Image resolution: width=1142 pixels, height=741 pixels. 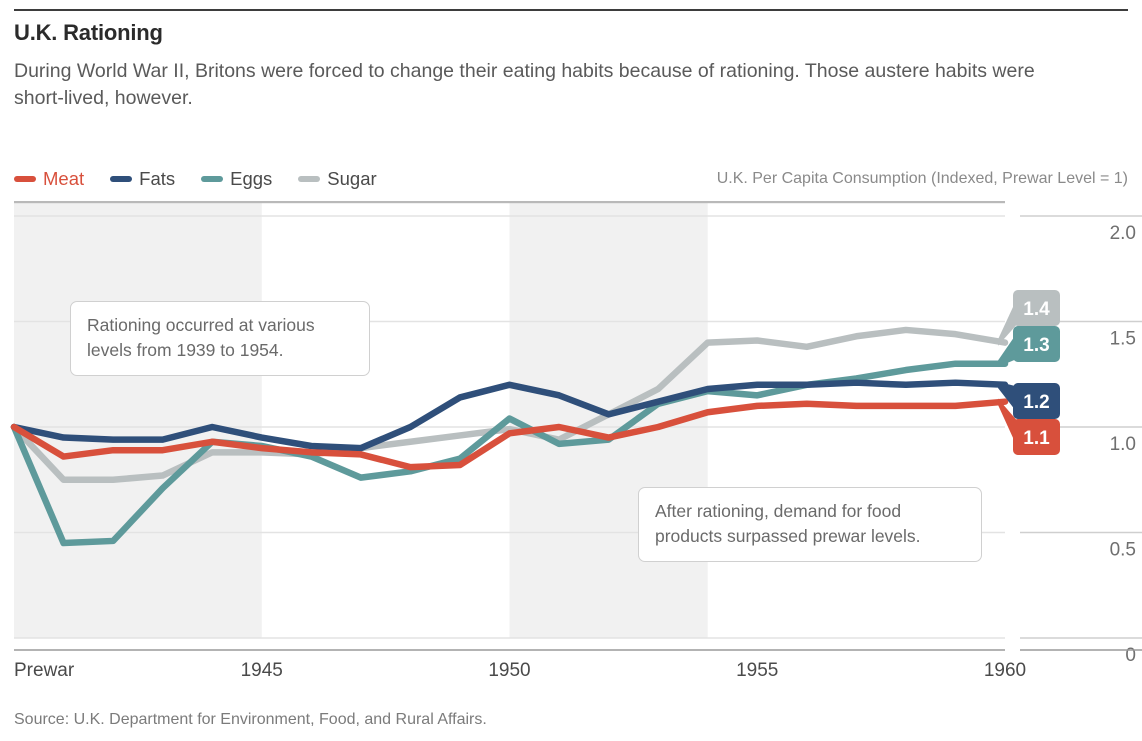 What do you see at coordinates (1130, 655) in the screenshot?
I see `y-axis-tick-label: 0` at bounding box center [1130, 655].